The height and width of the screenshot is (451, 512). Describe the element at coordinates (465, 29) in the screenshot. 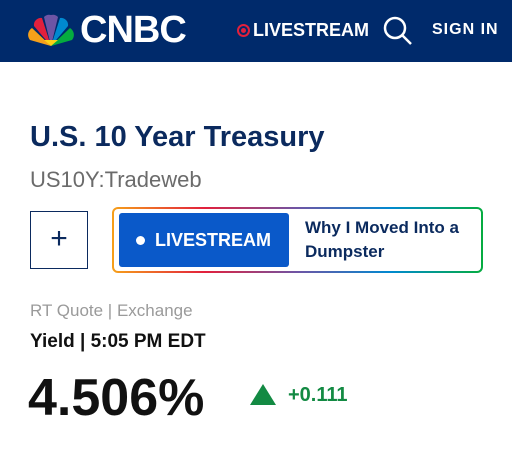

I see `sign-in: SIGN IN` at that location.